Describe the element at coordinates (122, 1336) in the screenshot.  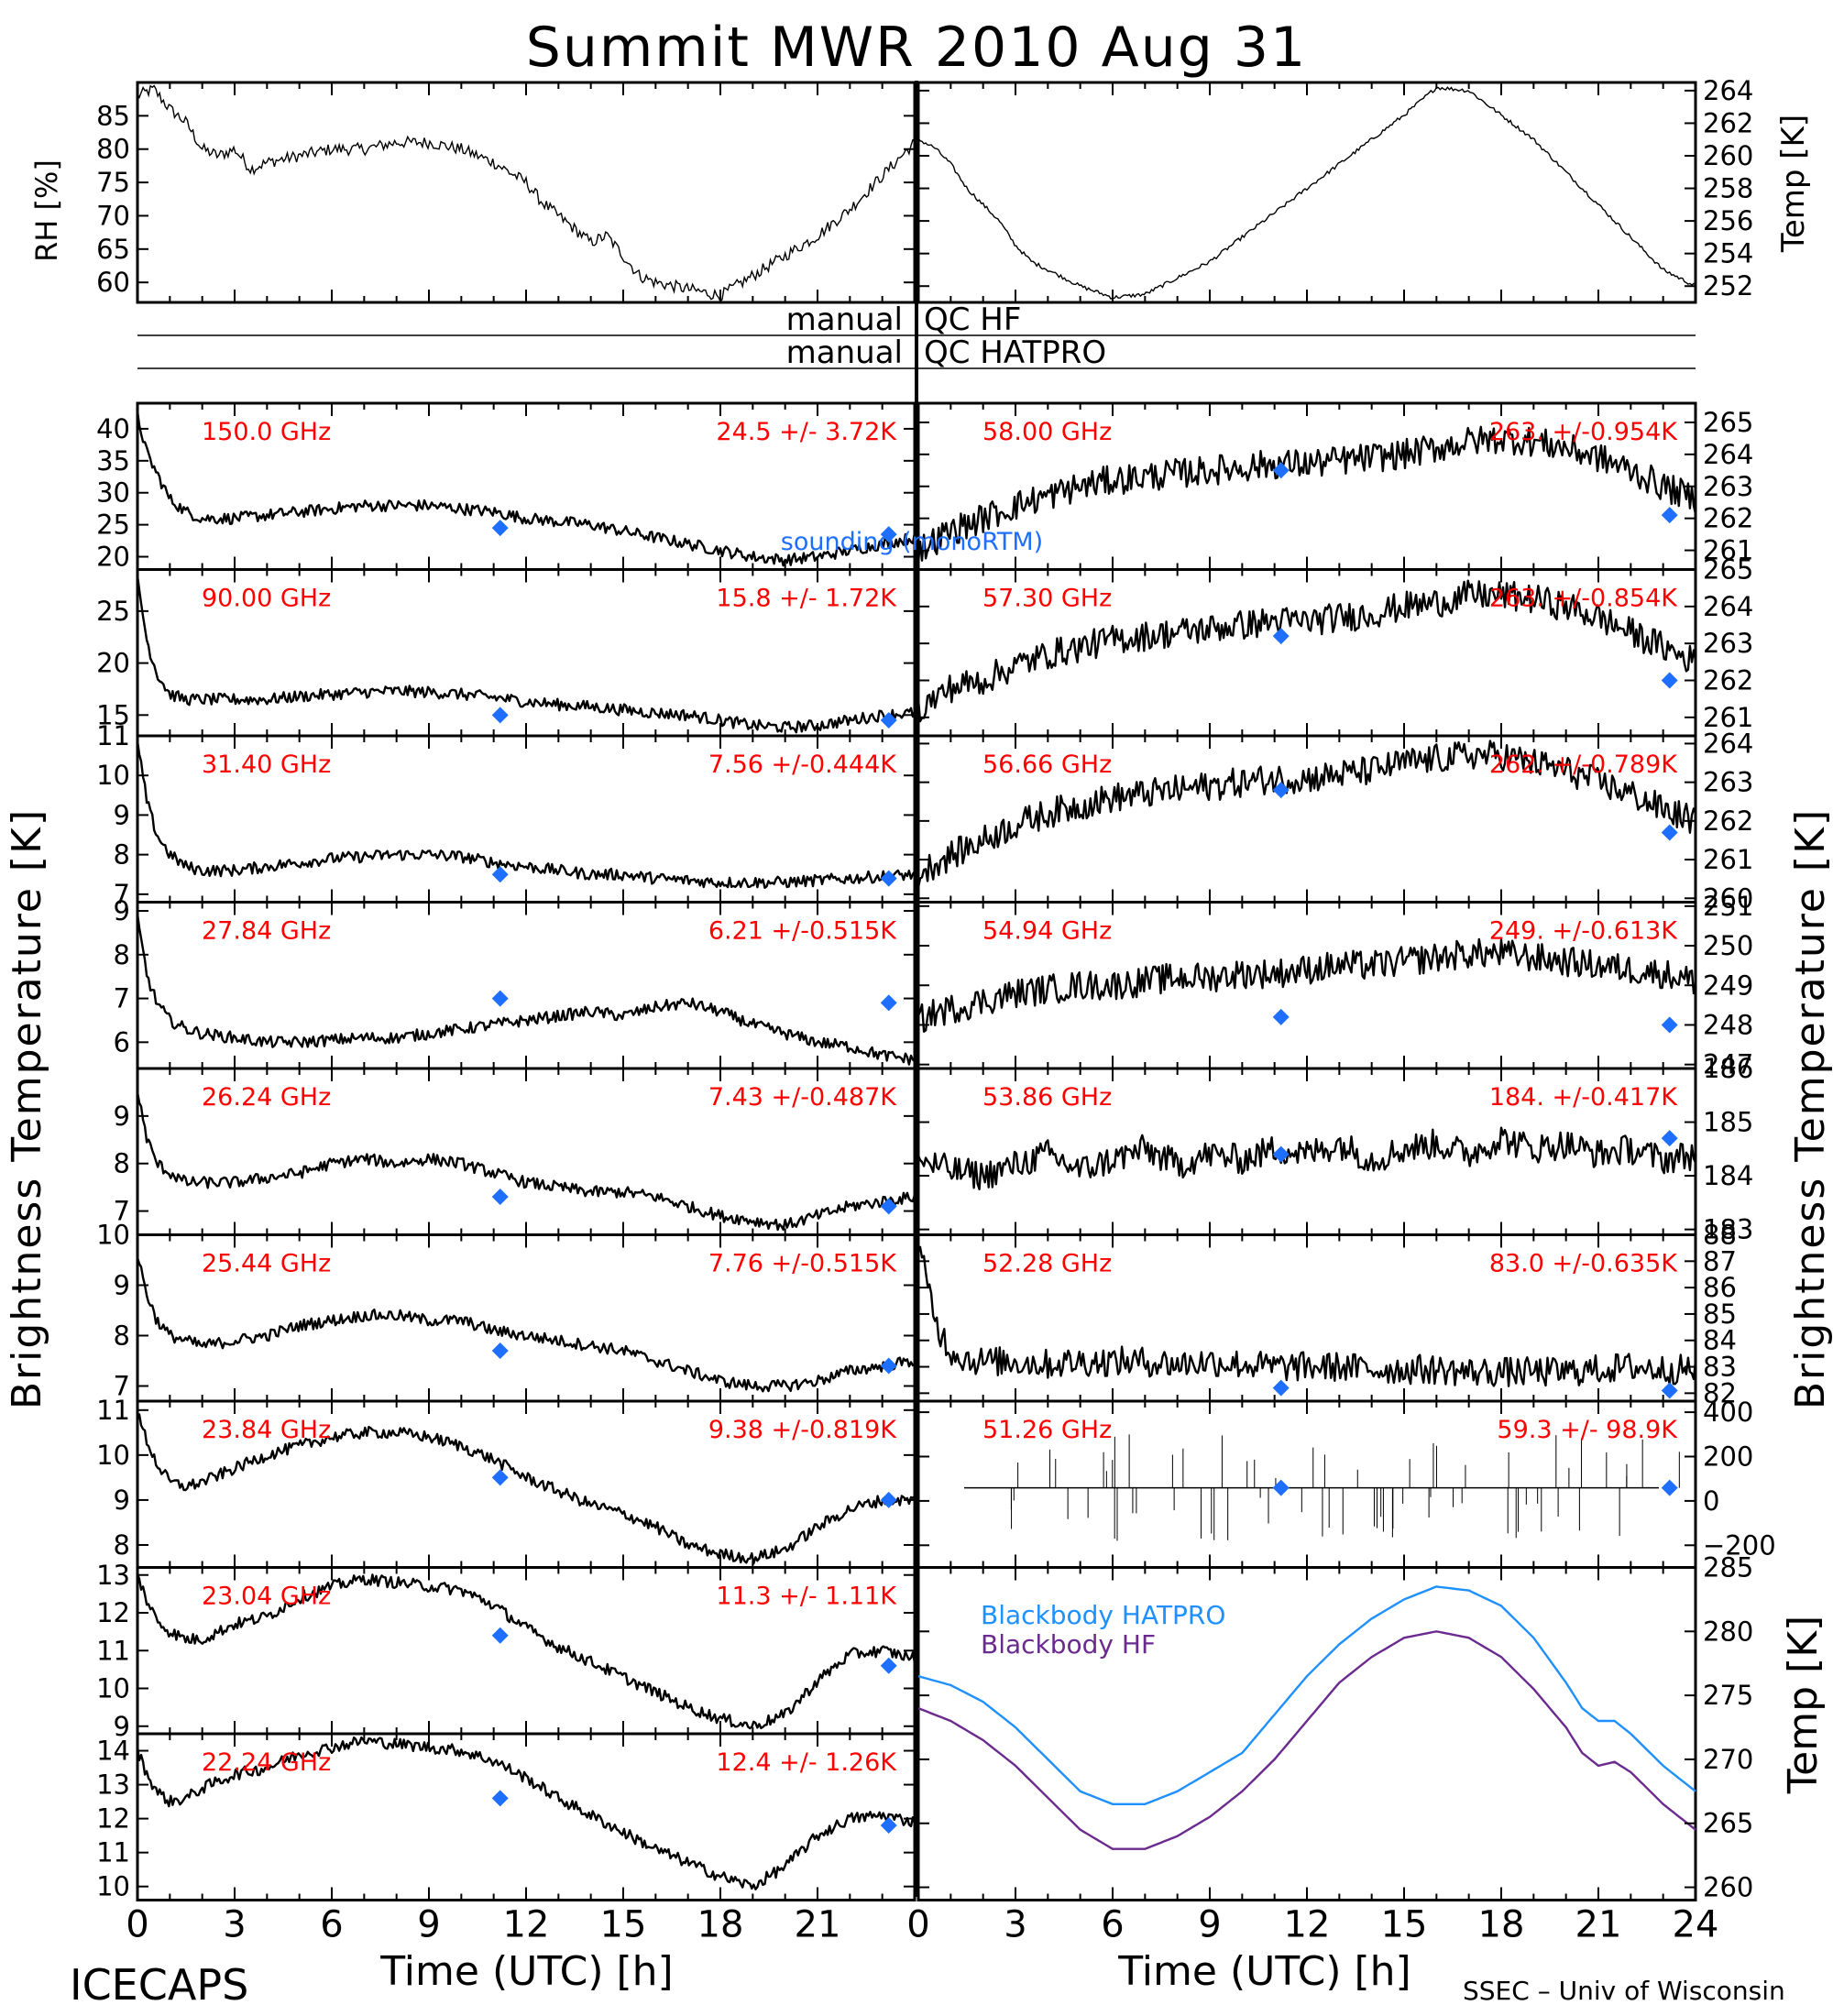
I see `left-channel-6-ytick-label: 8` at that location.